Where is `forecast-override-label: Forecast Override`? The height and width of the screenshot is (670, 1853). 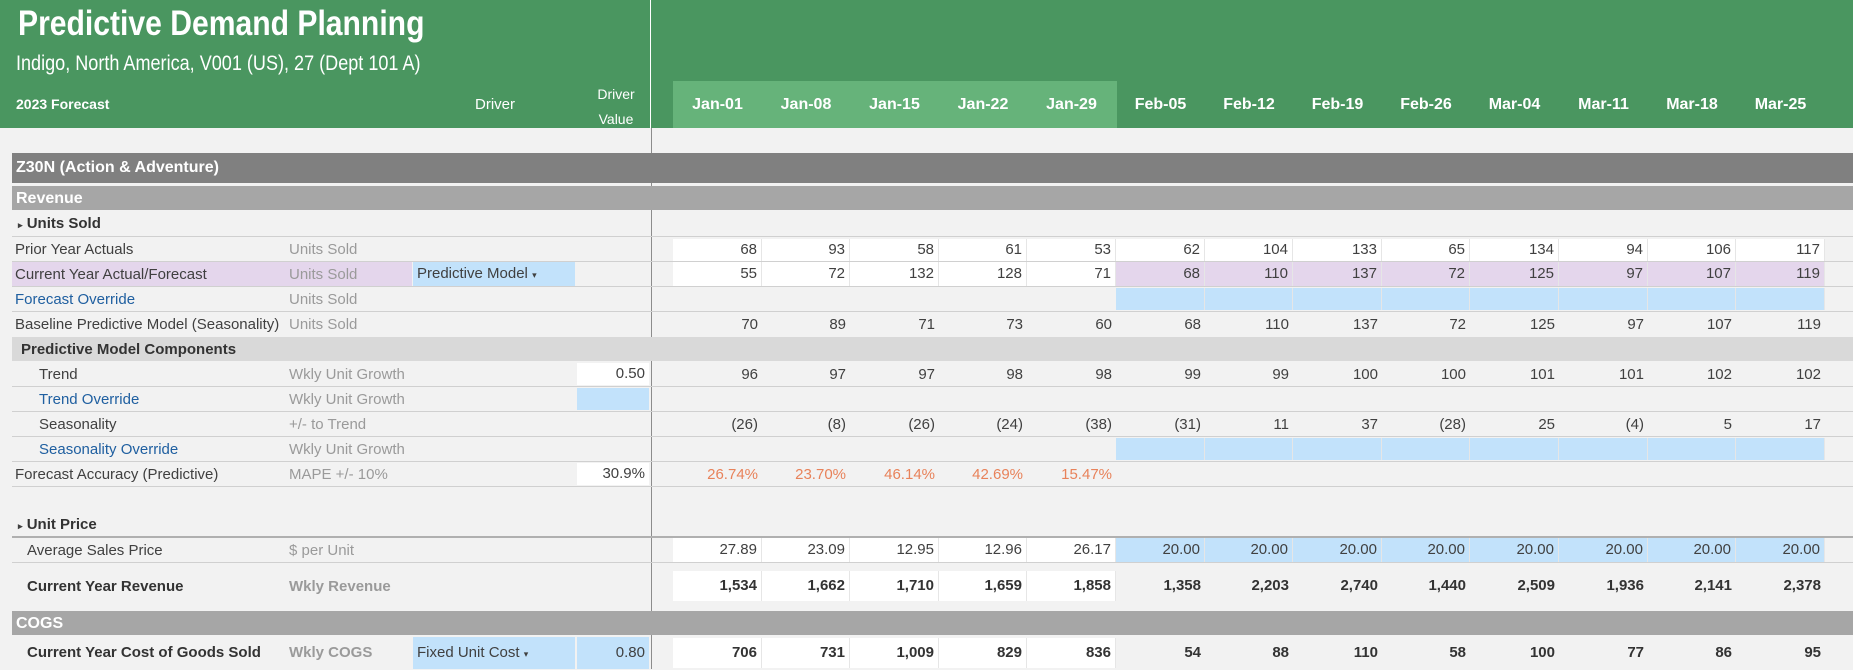
forecast-override-label: Forecast Override is located at coordinates (75, 299).